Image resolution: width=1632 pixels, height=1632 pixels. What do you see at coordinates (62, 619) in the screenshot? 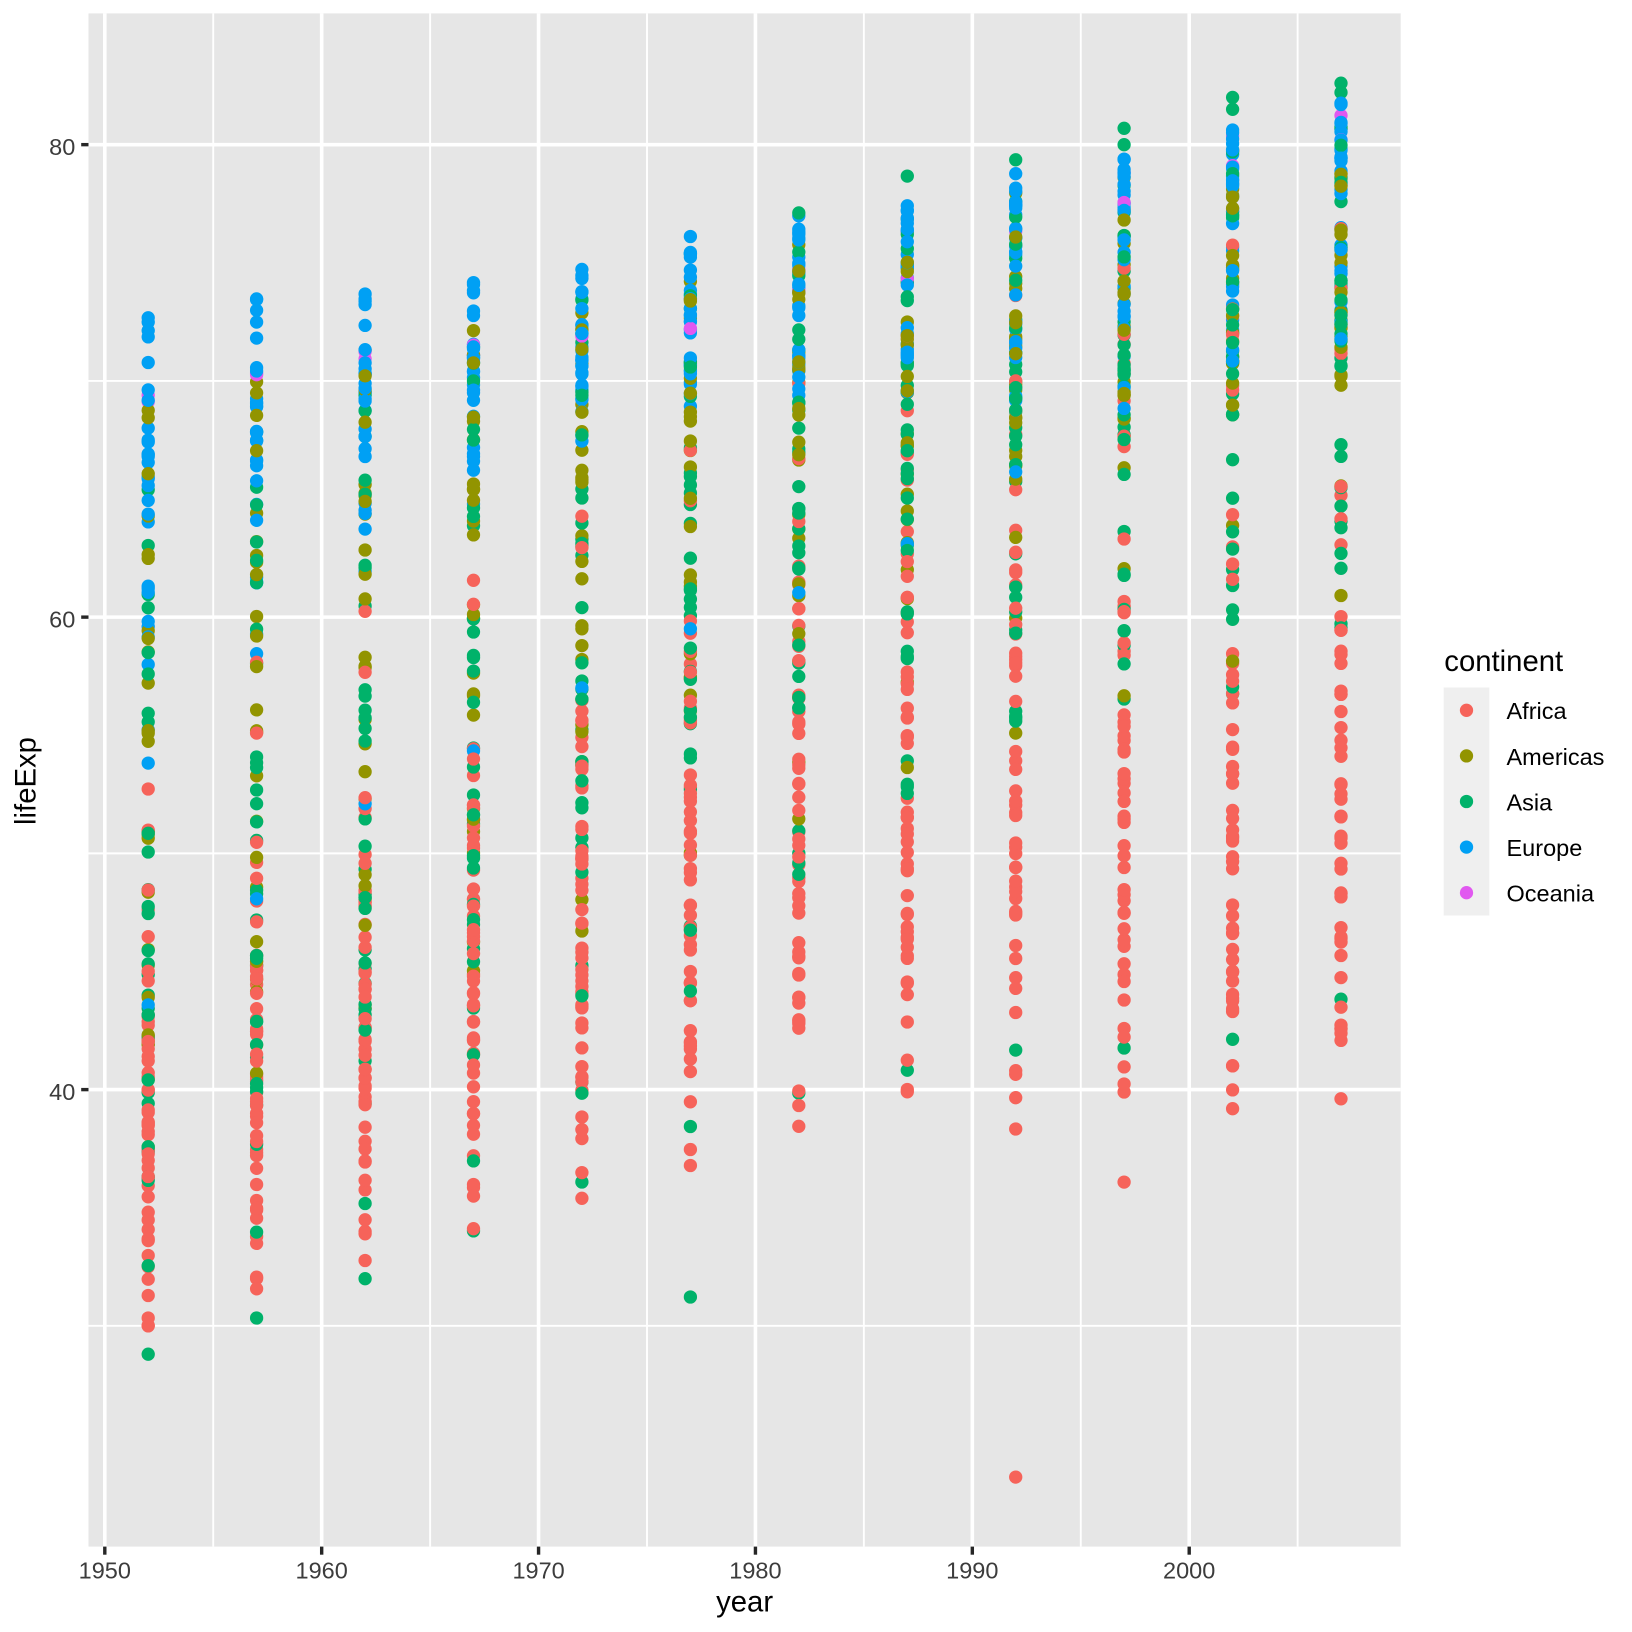
I see `svg-text: 60` at bounding box center [62, 619].